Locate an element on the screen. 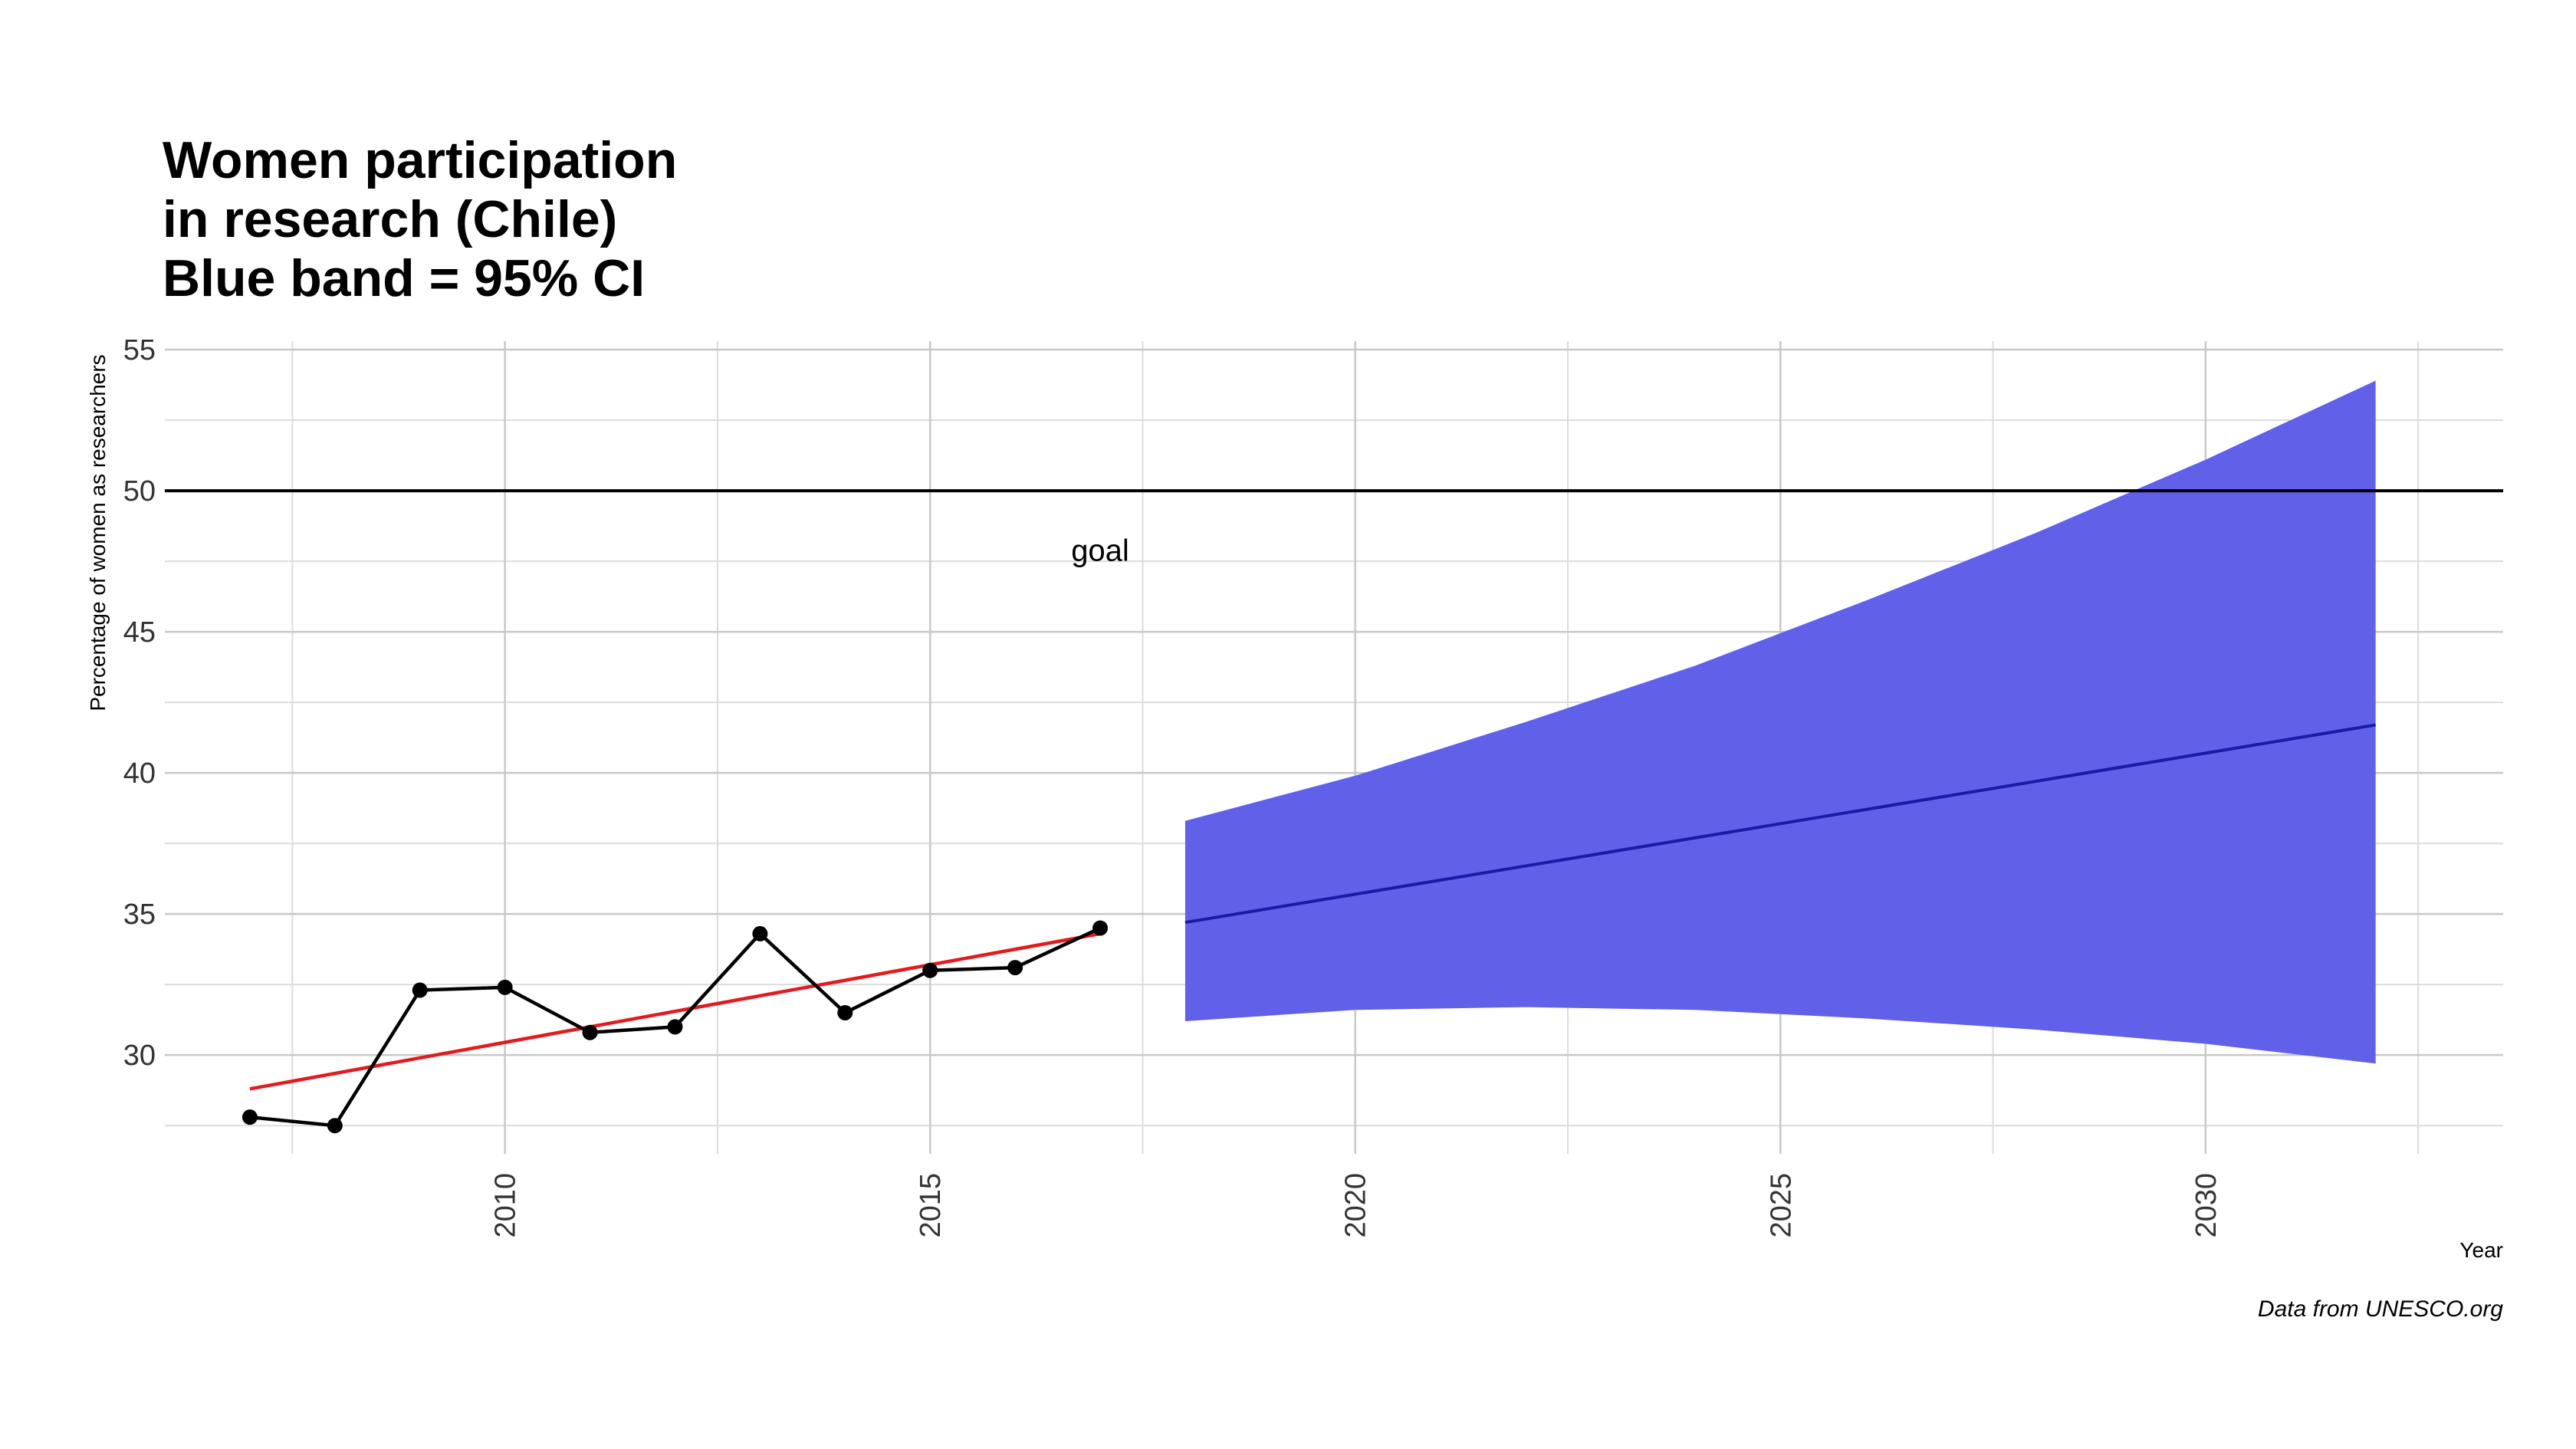 The height and width of the screenshot is (1449, 2576). x-tick-label: 2015 is located at coordinates (931, 1205).